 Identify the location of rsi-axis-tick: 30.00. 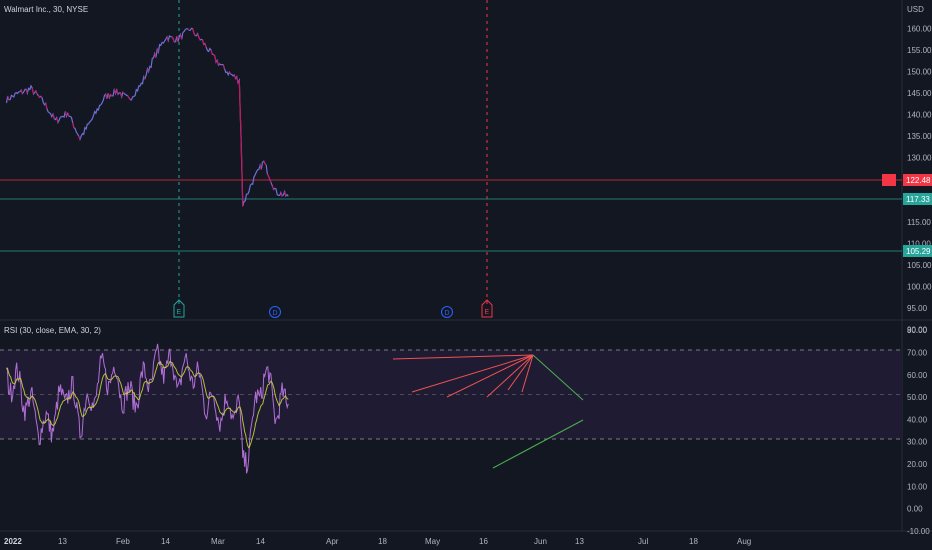
(917, 442).